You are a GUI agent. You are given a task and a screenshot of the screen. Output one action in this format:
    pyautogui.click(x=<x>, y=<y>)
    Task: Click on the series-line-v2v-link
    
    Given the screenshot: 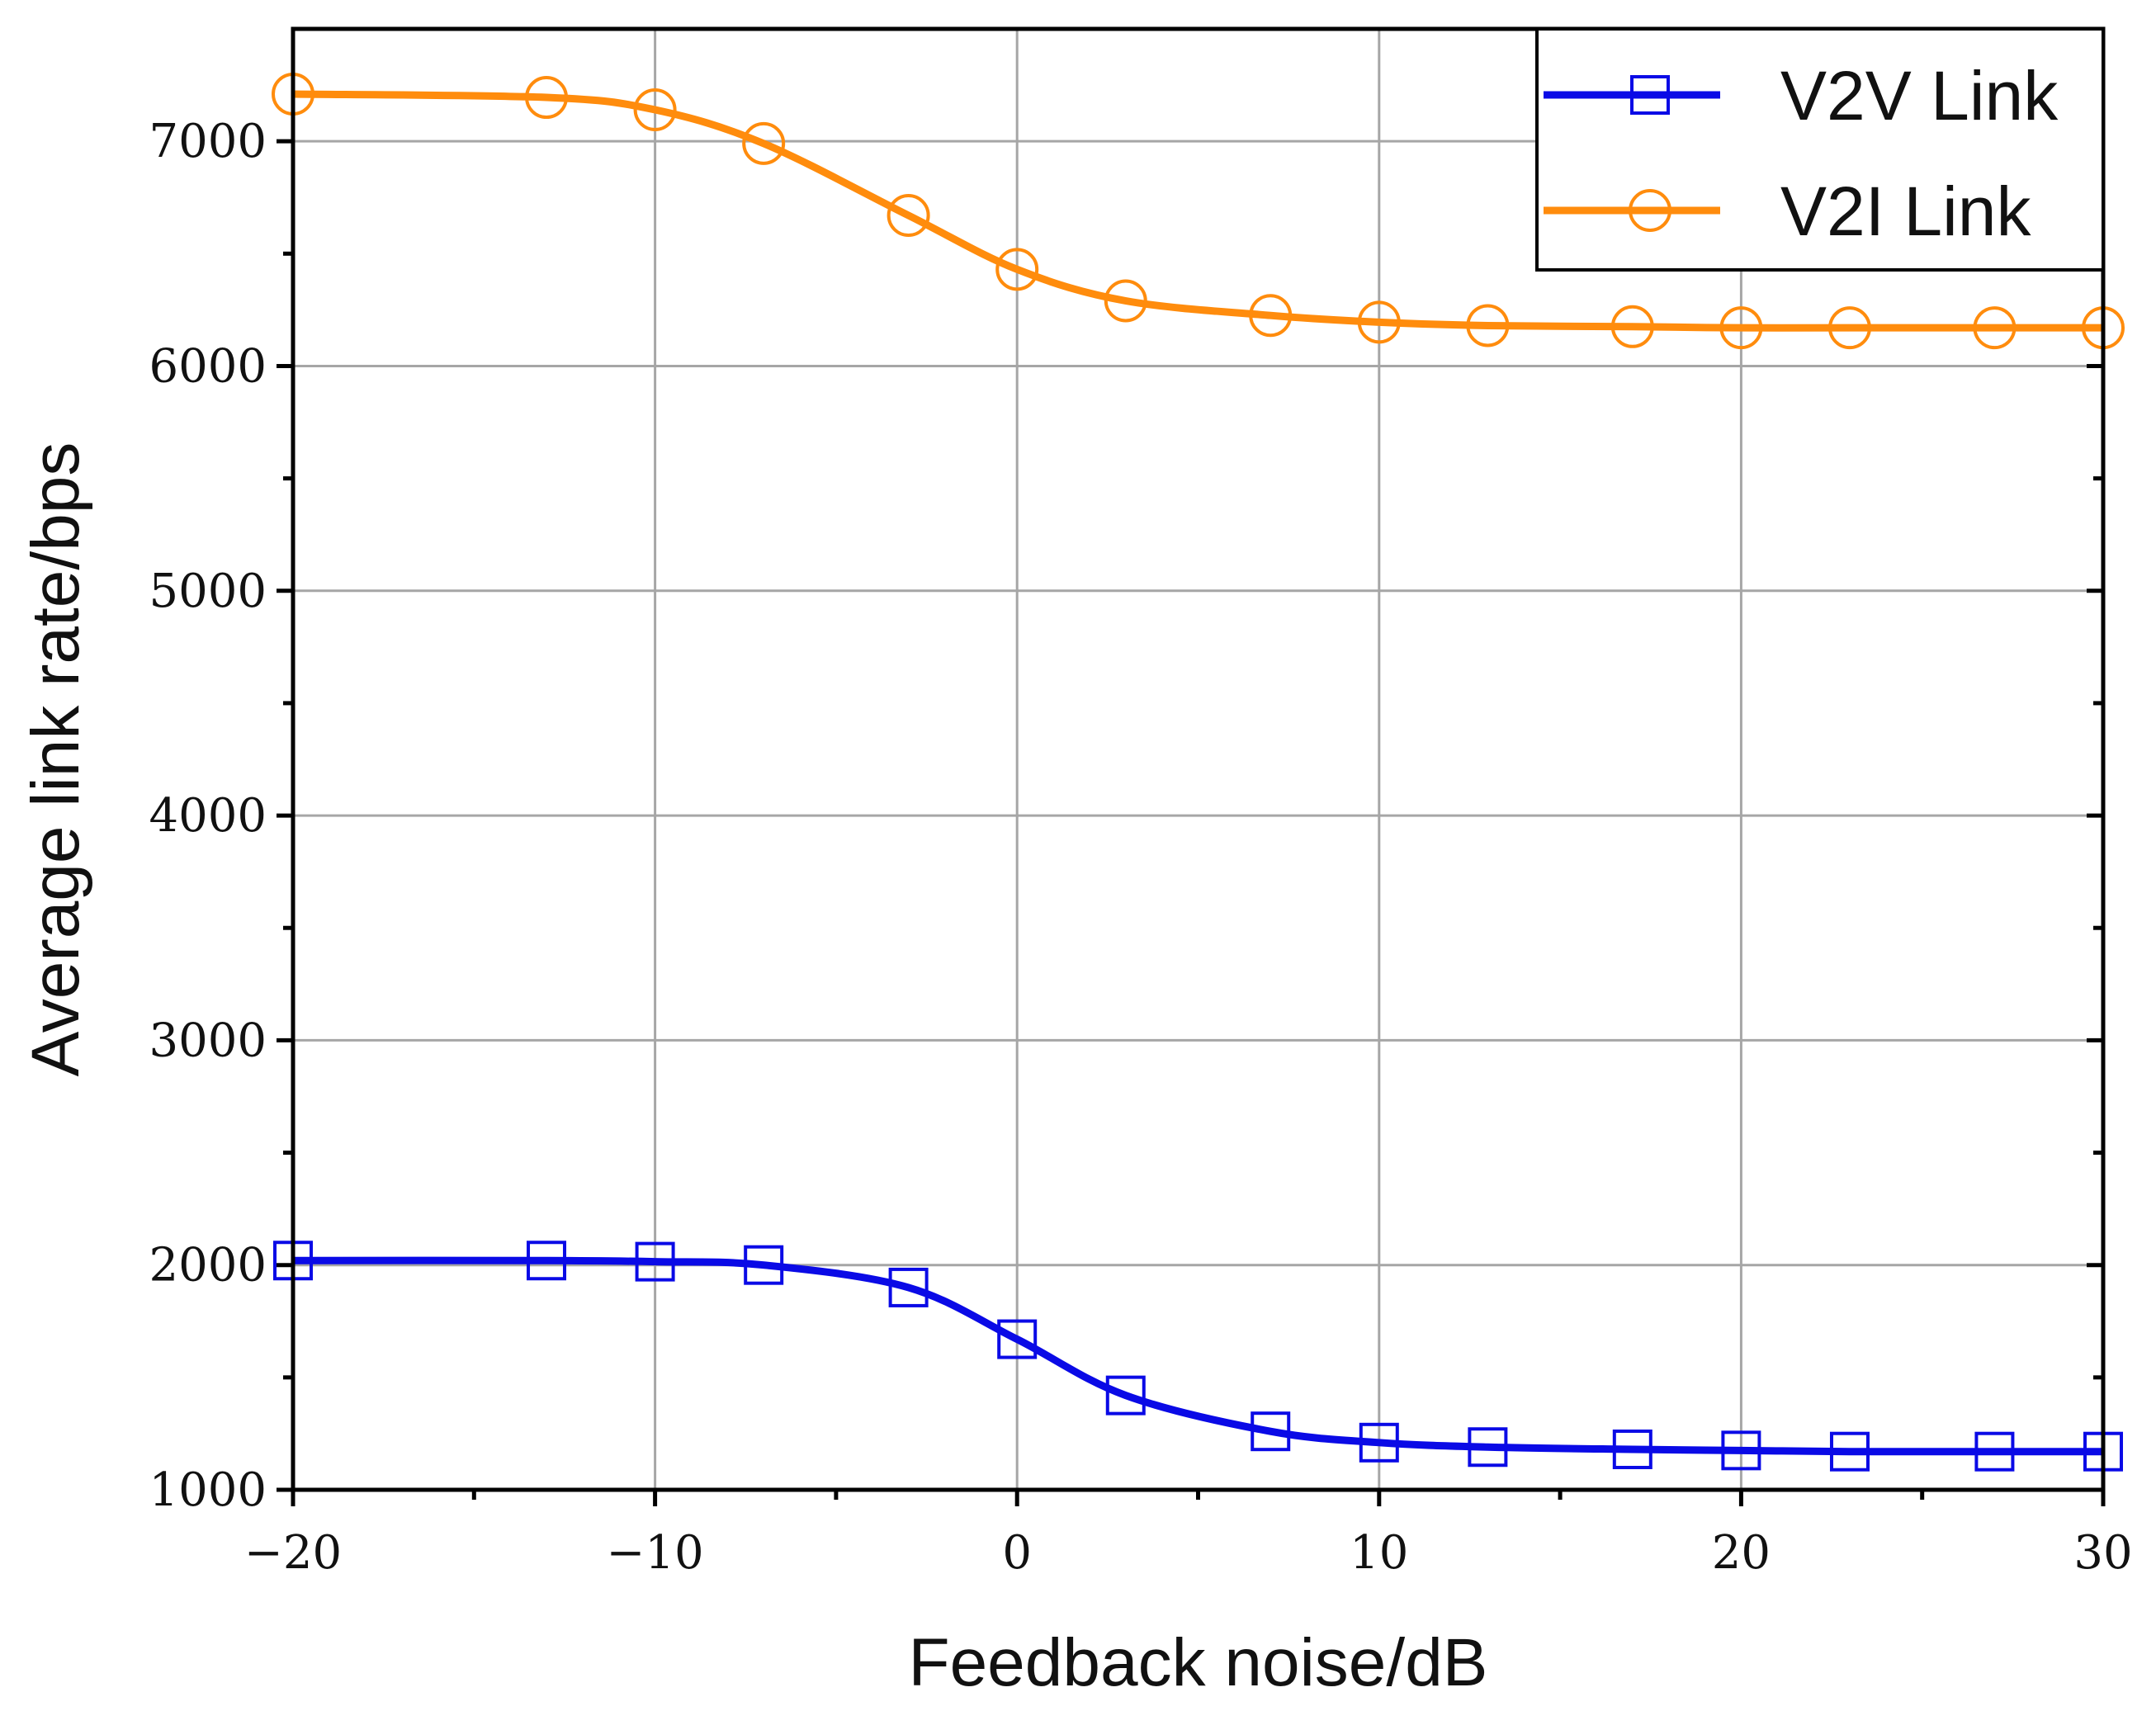 What is the action you would take?
    pyautogui.click(x=1197, y=1356)
    